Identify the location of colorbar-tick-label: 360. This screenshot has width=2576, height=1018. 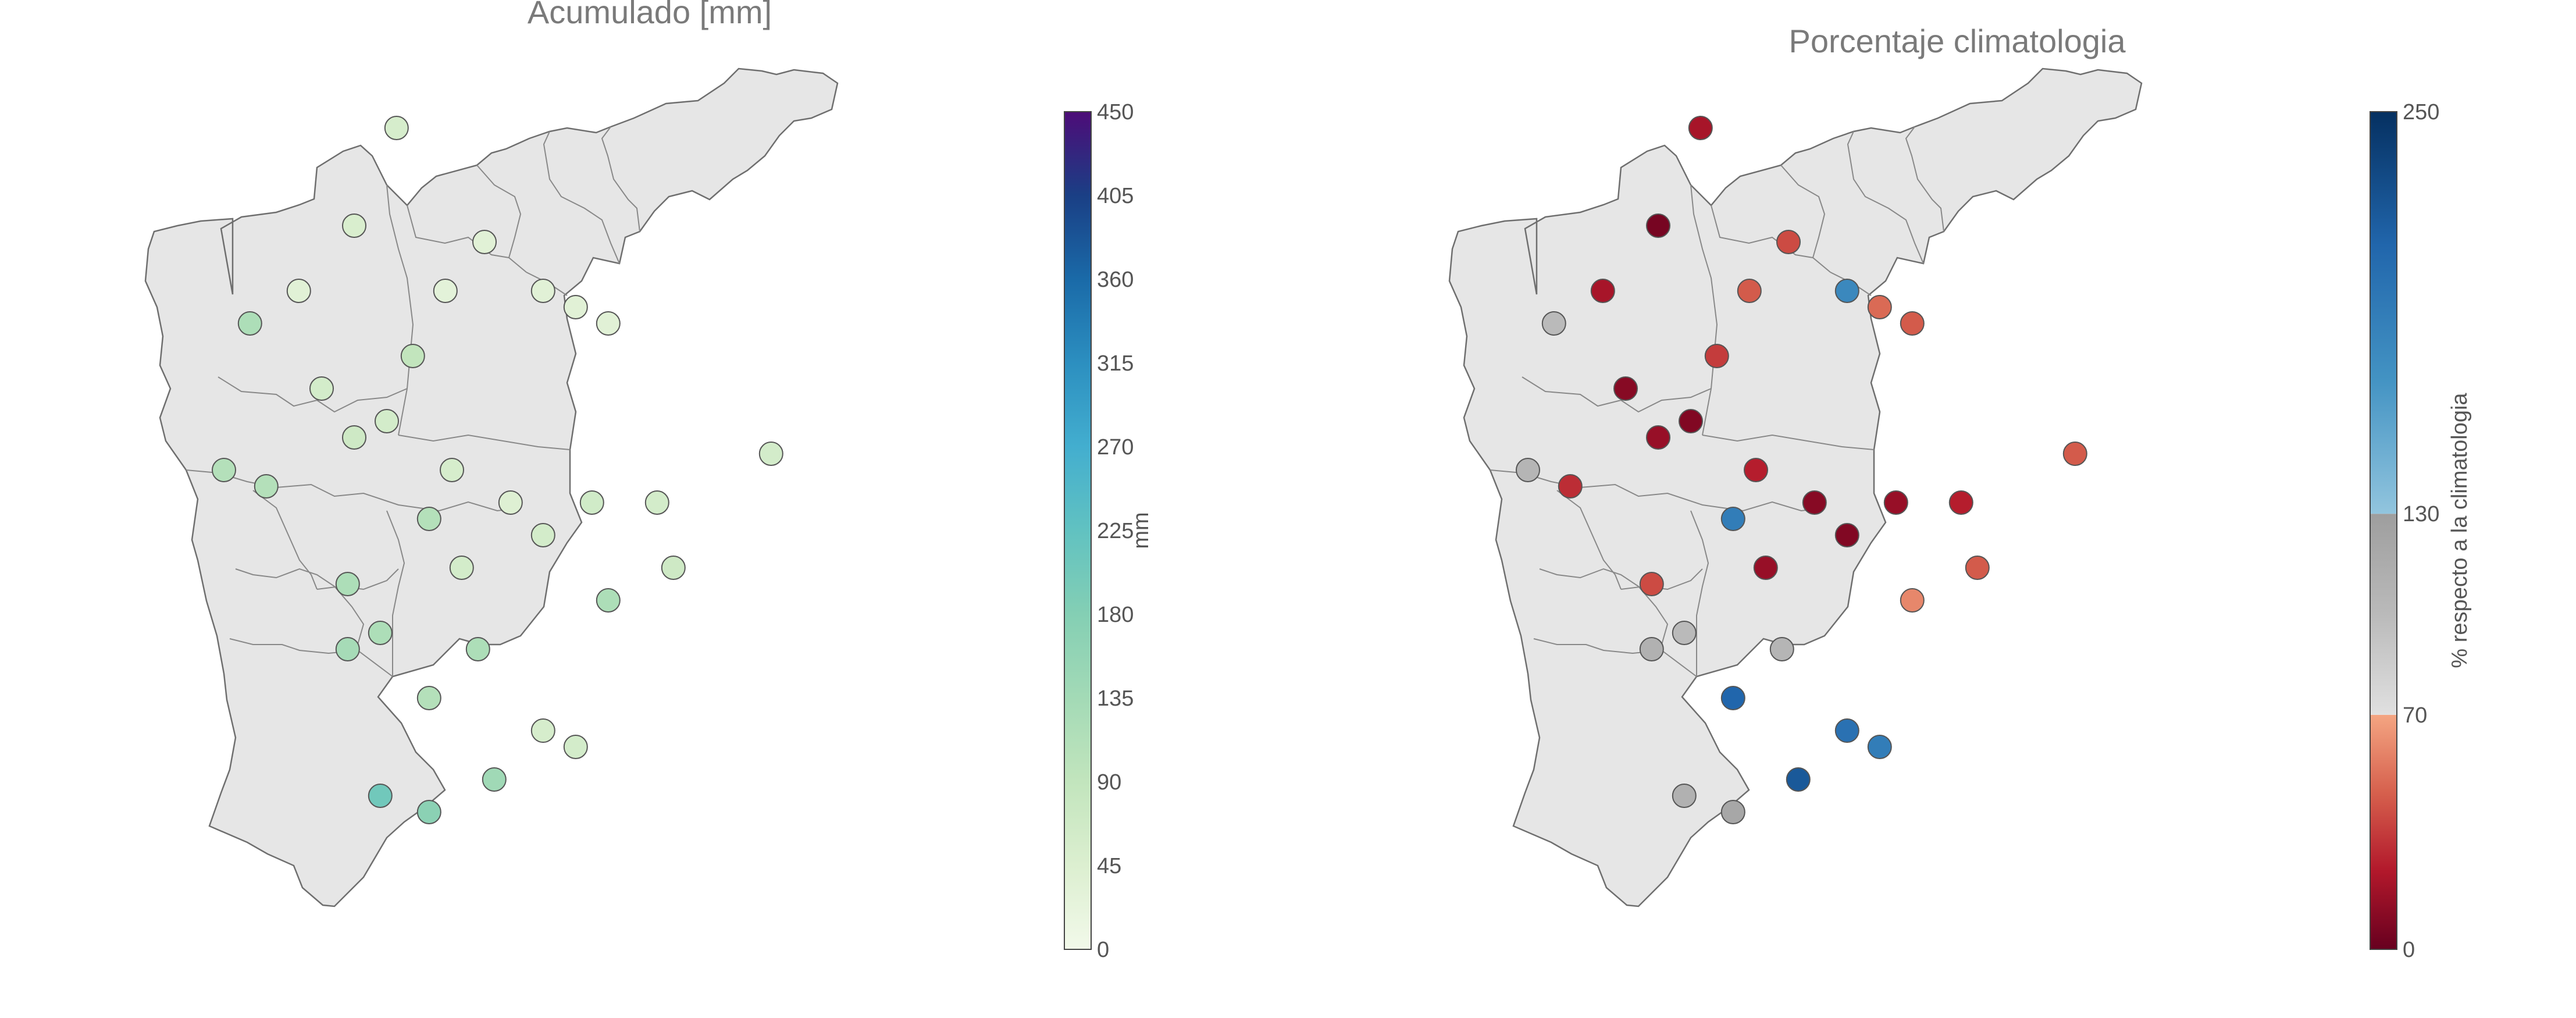
(1115, 280).